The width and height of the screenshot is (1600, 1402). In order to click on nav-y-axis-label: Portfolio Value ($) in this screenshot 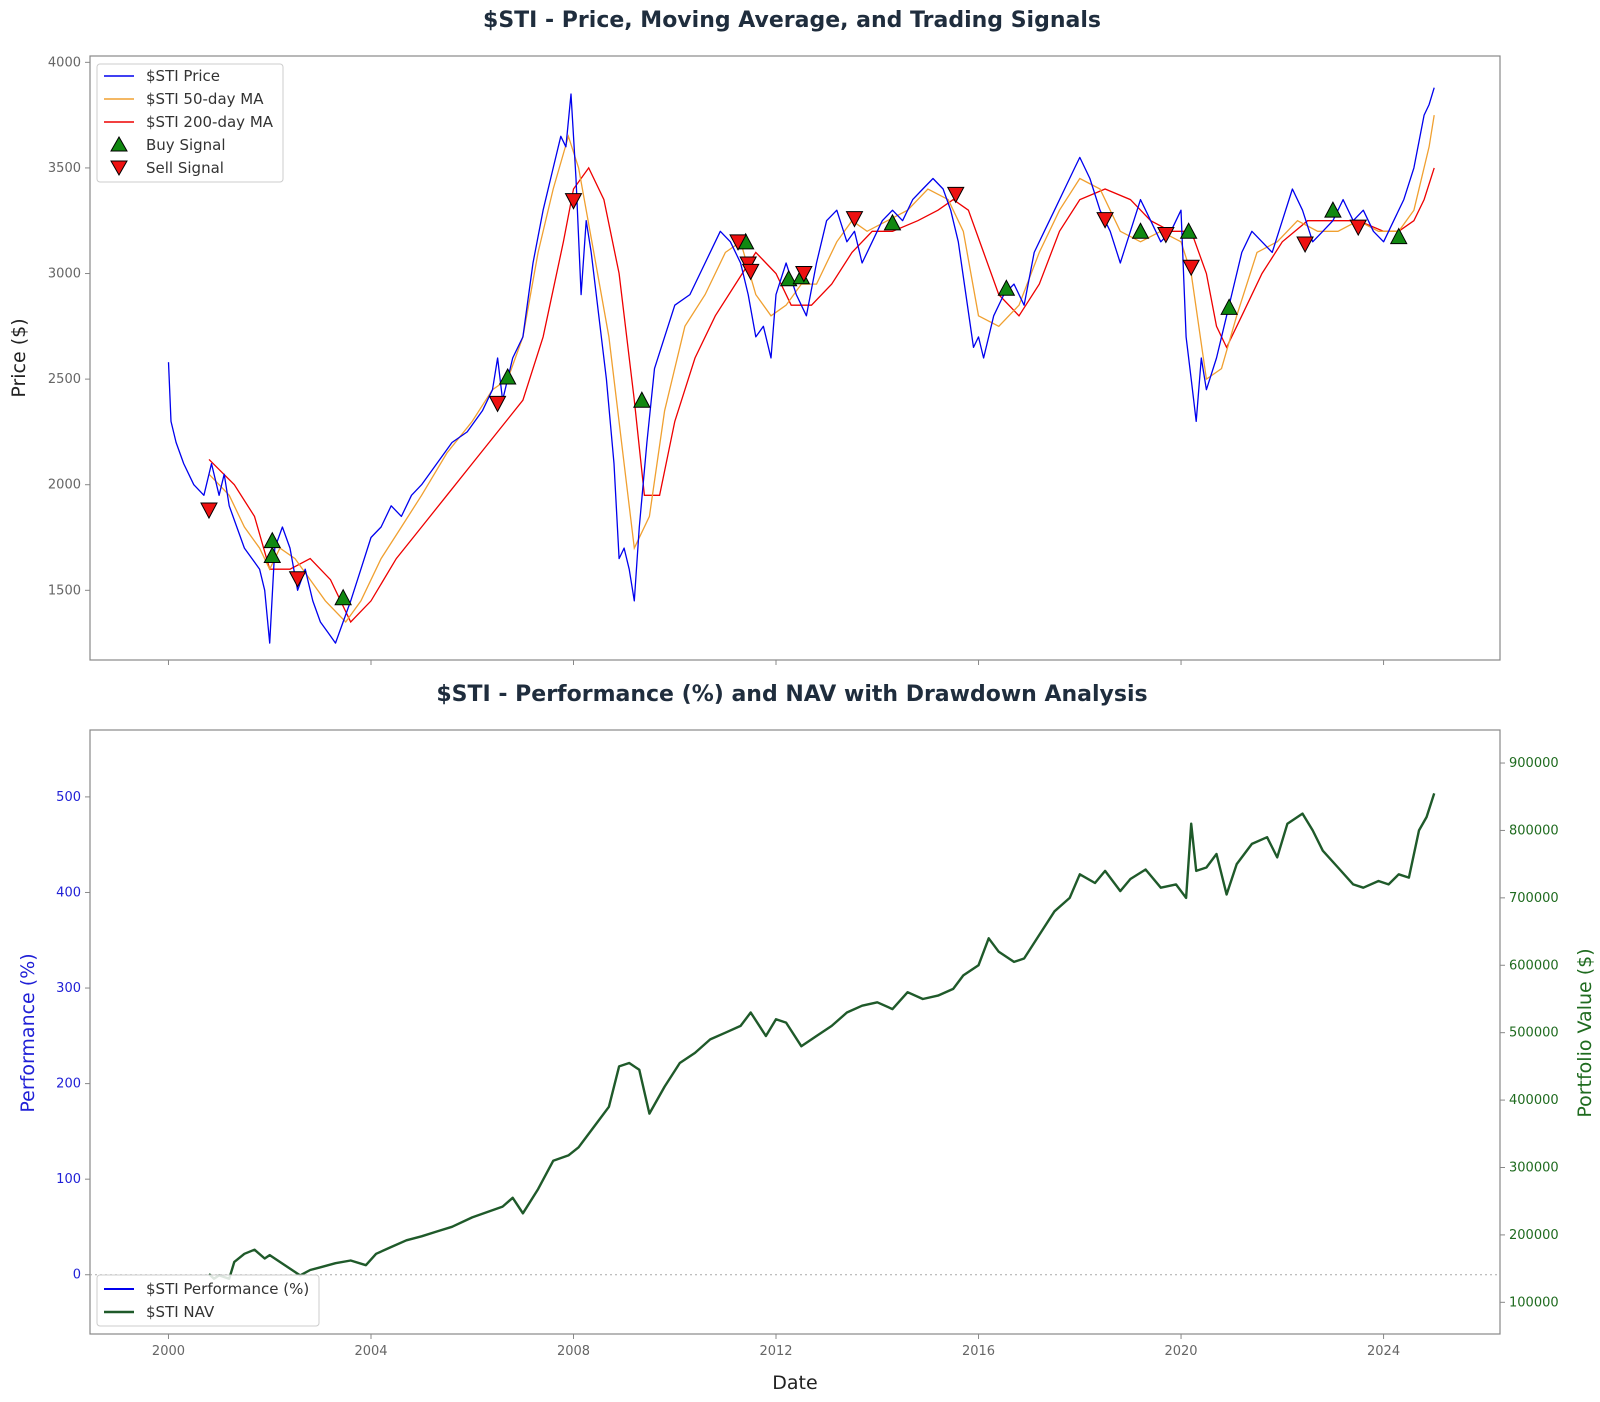, I will do `click(1585, 1032)`.